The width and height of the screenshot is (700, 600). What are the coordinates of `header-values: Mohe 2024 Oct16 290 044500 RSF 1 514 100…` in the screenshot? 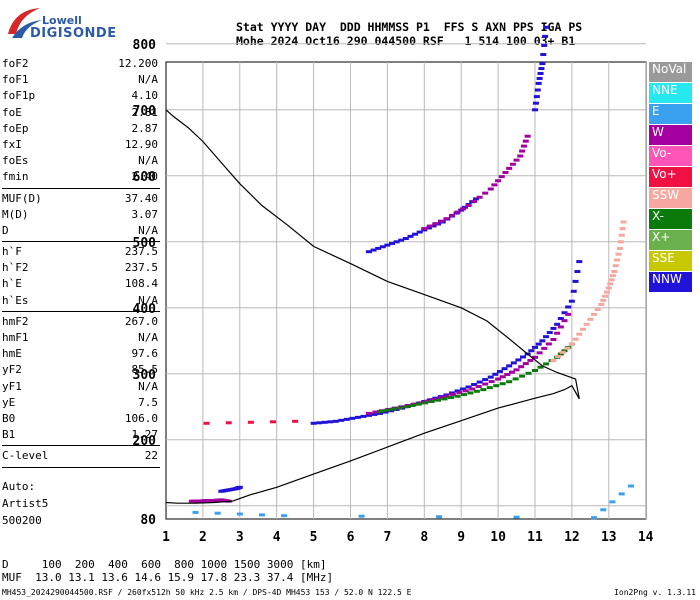 It's located at (406, 41).